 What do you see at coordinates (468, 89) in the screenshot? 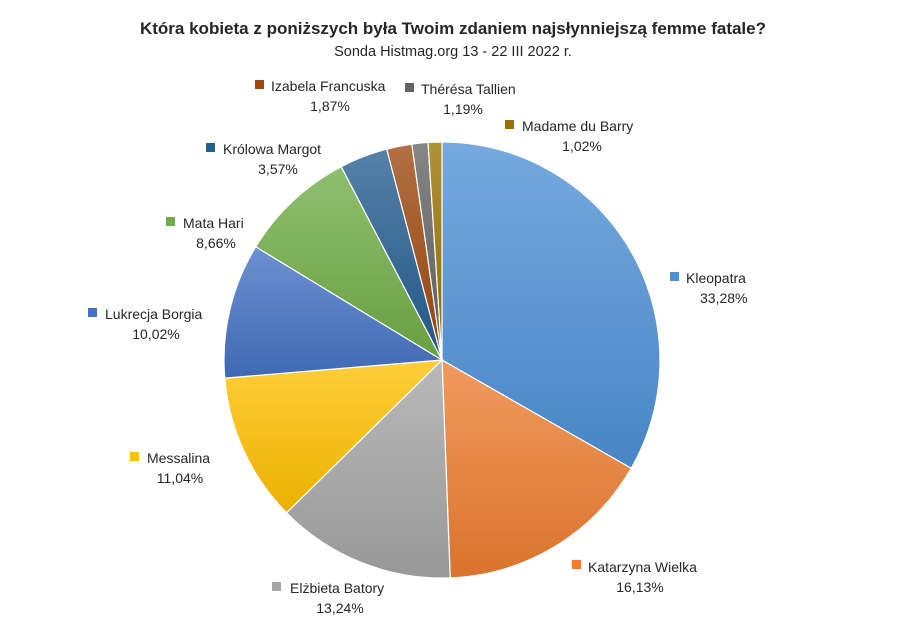
I see `slice-name-label: Thérésa Tallien` at bounding box center [468, 89].